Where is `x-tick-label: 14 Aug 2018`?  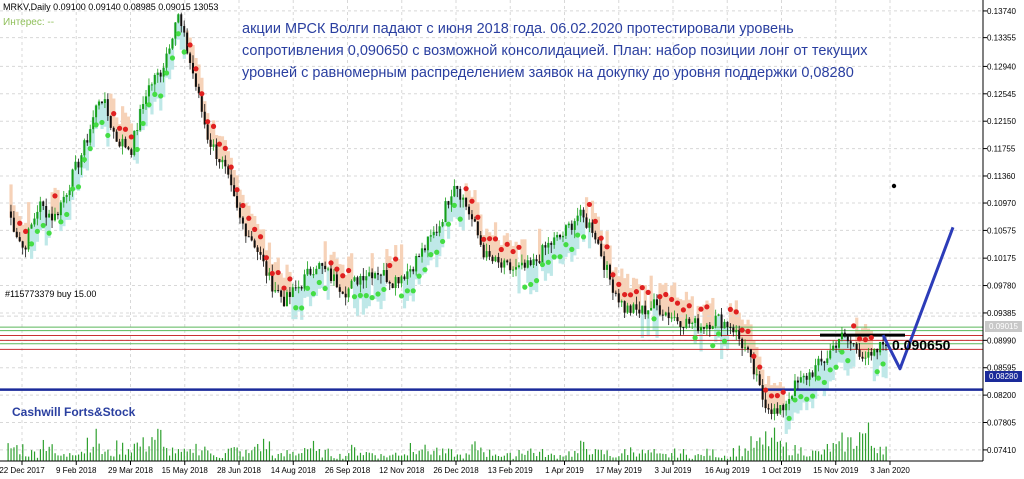 x-tick-label: 14 Aug 2018 is located at coordinates (293, 470).